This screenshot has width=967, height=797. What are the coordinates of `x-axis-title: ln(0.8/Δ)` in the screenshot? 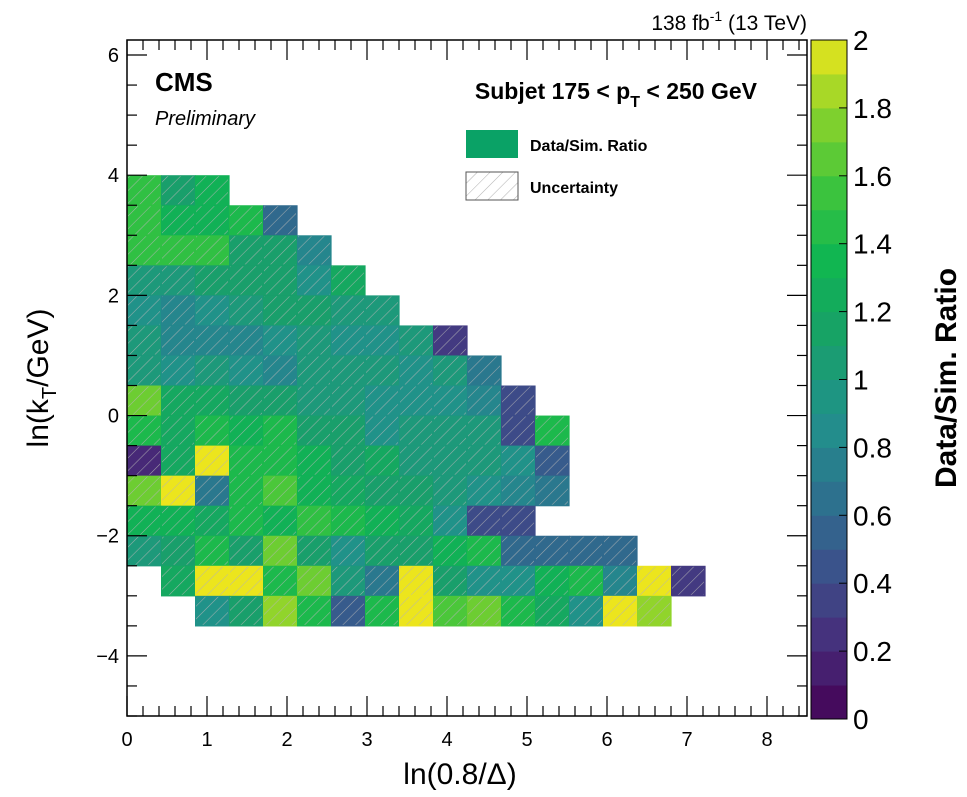 It's located at (459, 774).